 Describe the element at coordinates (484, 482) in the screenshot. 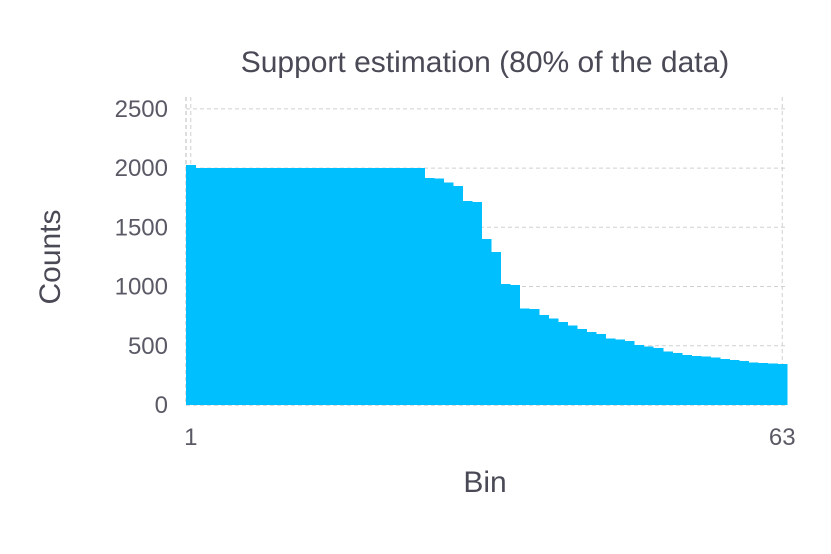

I see `x-axis-label: Bin` at that location.